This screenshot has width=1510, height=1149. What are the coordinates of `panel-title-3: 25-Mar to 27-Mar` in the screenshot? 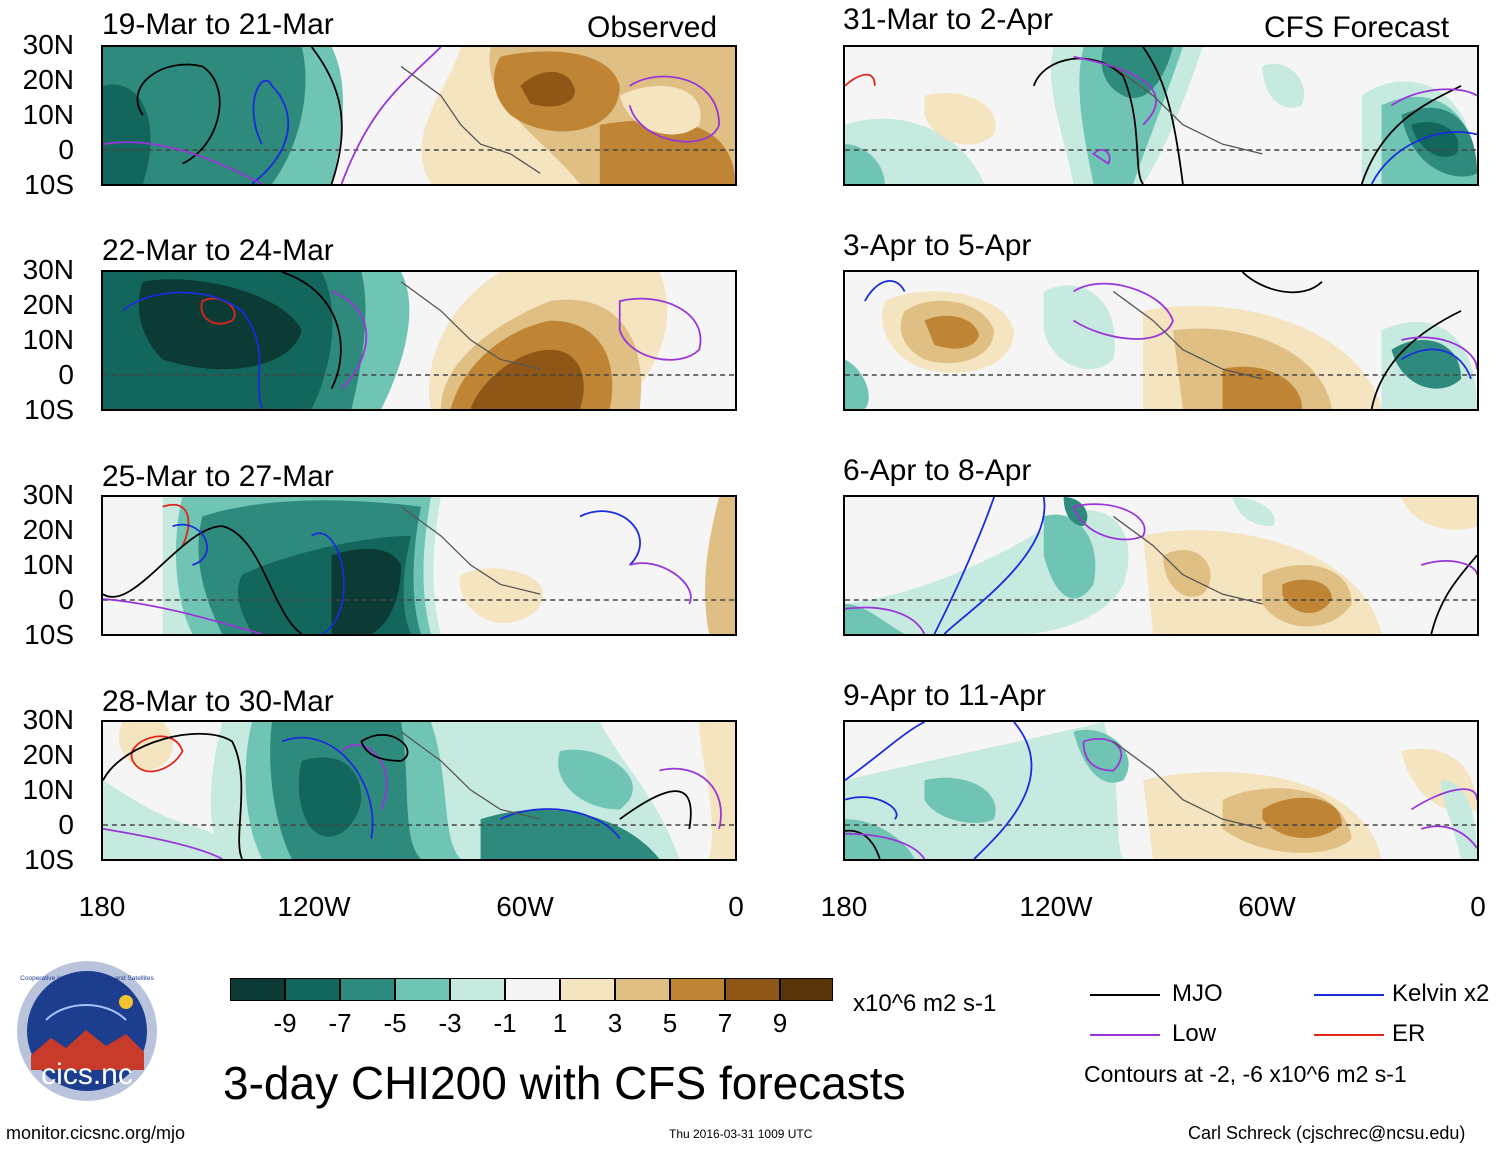 It's located at (218, 476).